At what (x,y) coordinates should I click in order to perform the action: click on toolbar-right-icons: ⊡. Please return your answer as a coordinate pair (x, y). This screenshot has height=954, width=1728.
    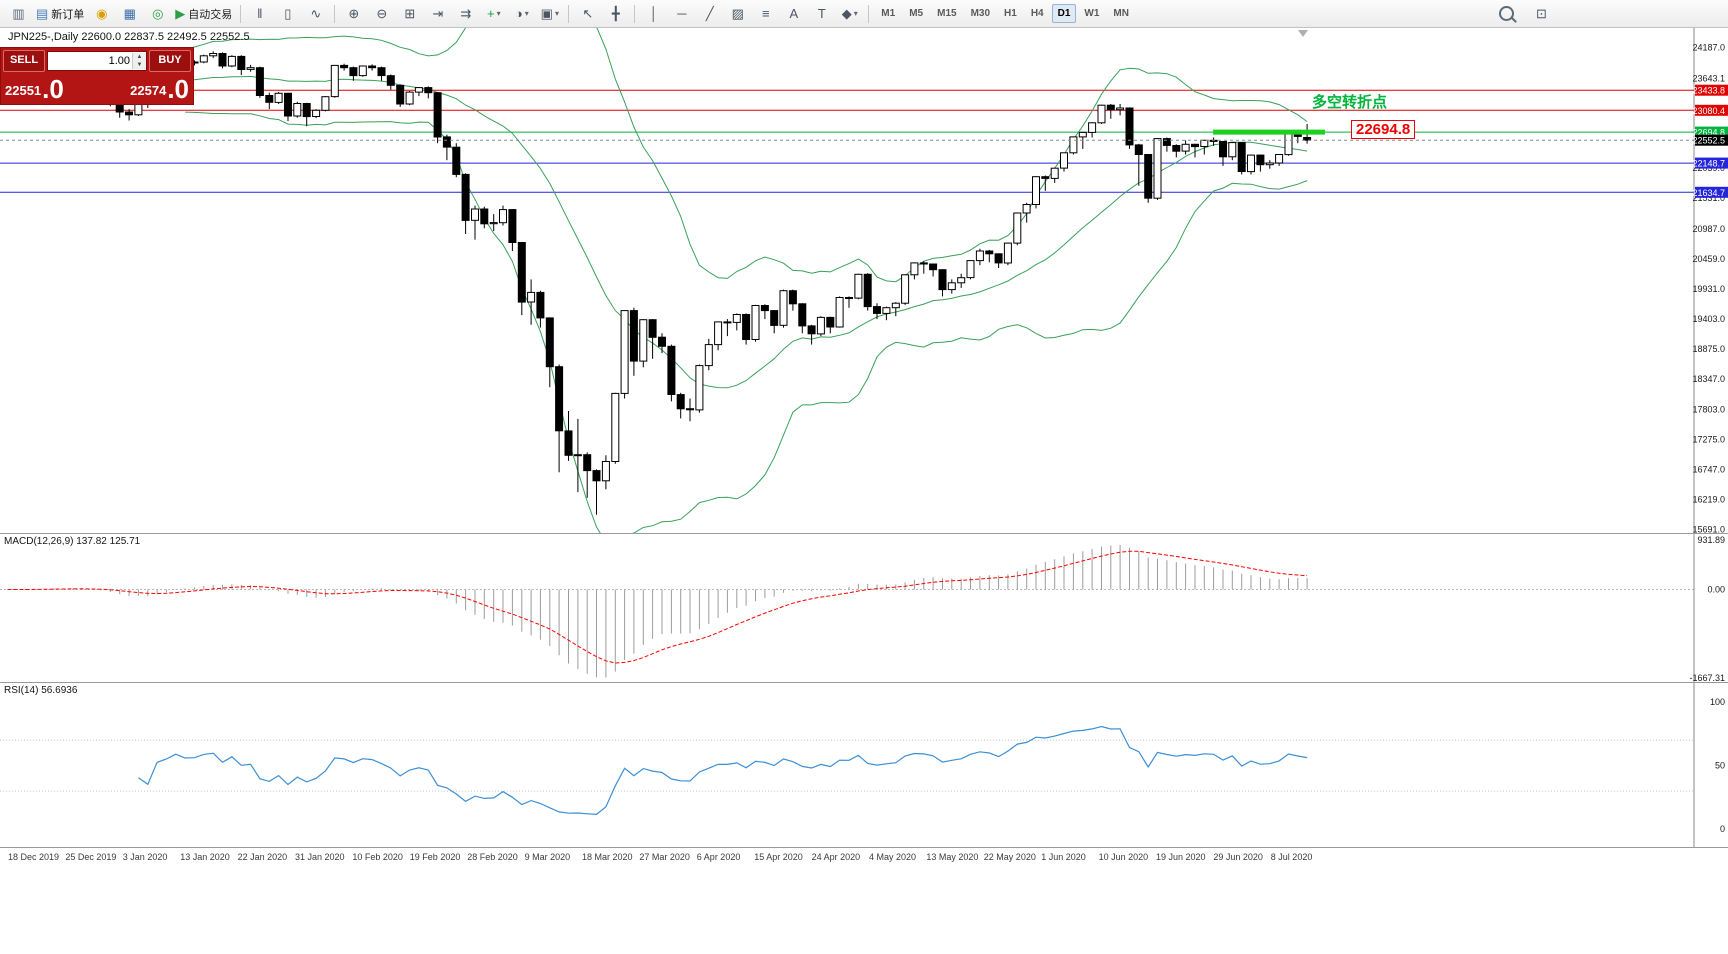
    Looking at the image, I should click on (1524, 14).